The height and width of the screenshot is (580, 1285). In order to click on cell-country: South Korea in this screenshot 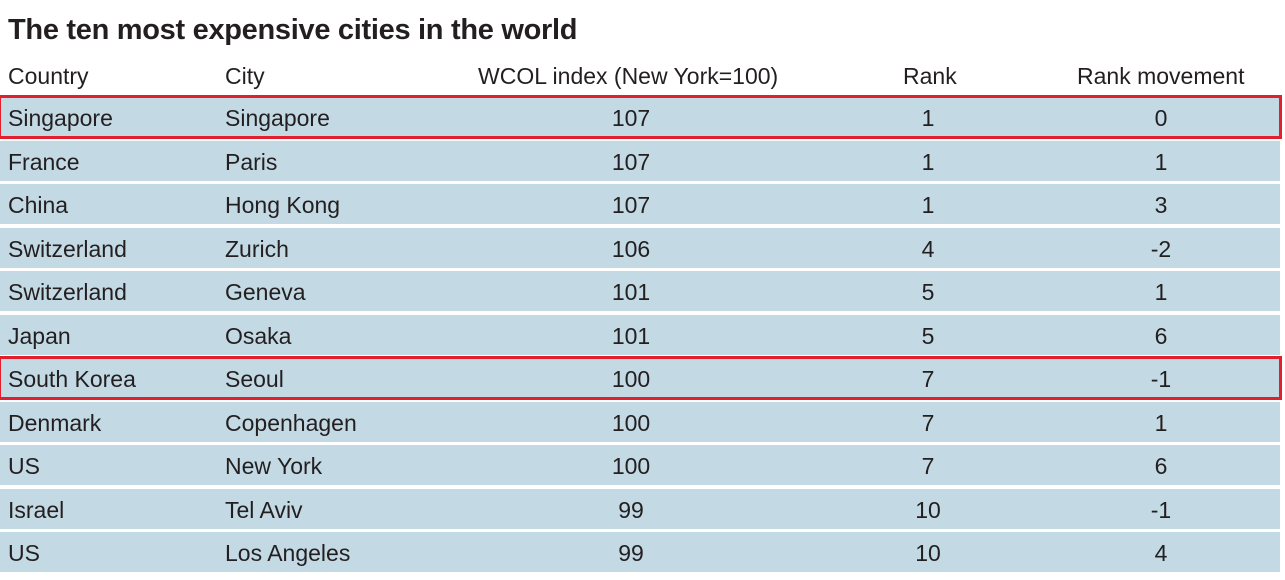, I will do `click(72, 379)`.